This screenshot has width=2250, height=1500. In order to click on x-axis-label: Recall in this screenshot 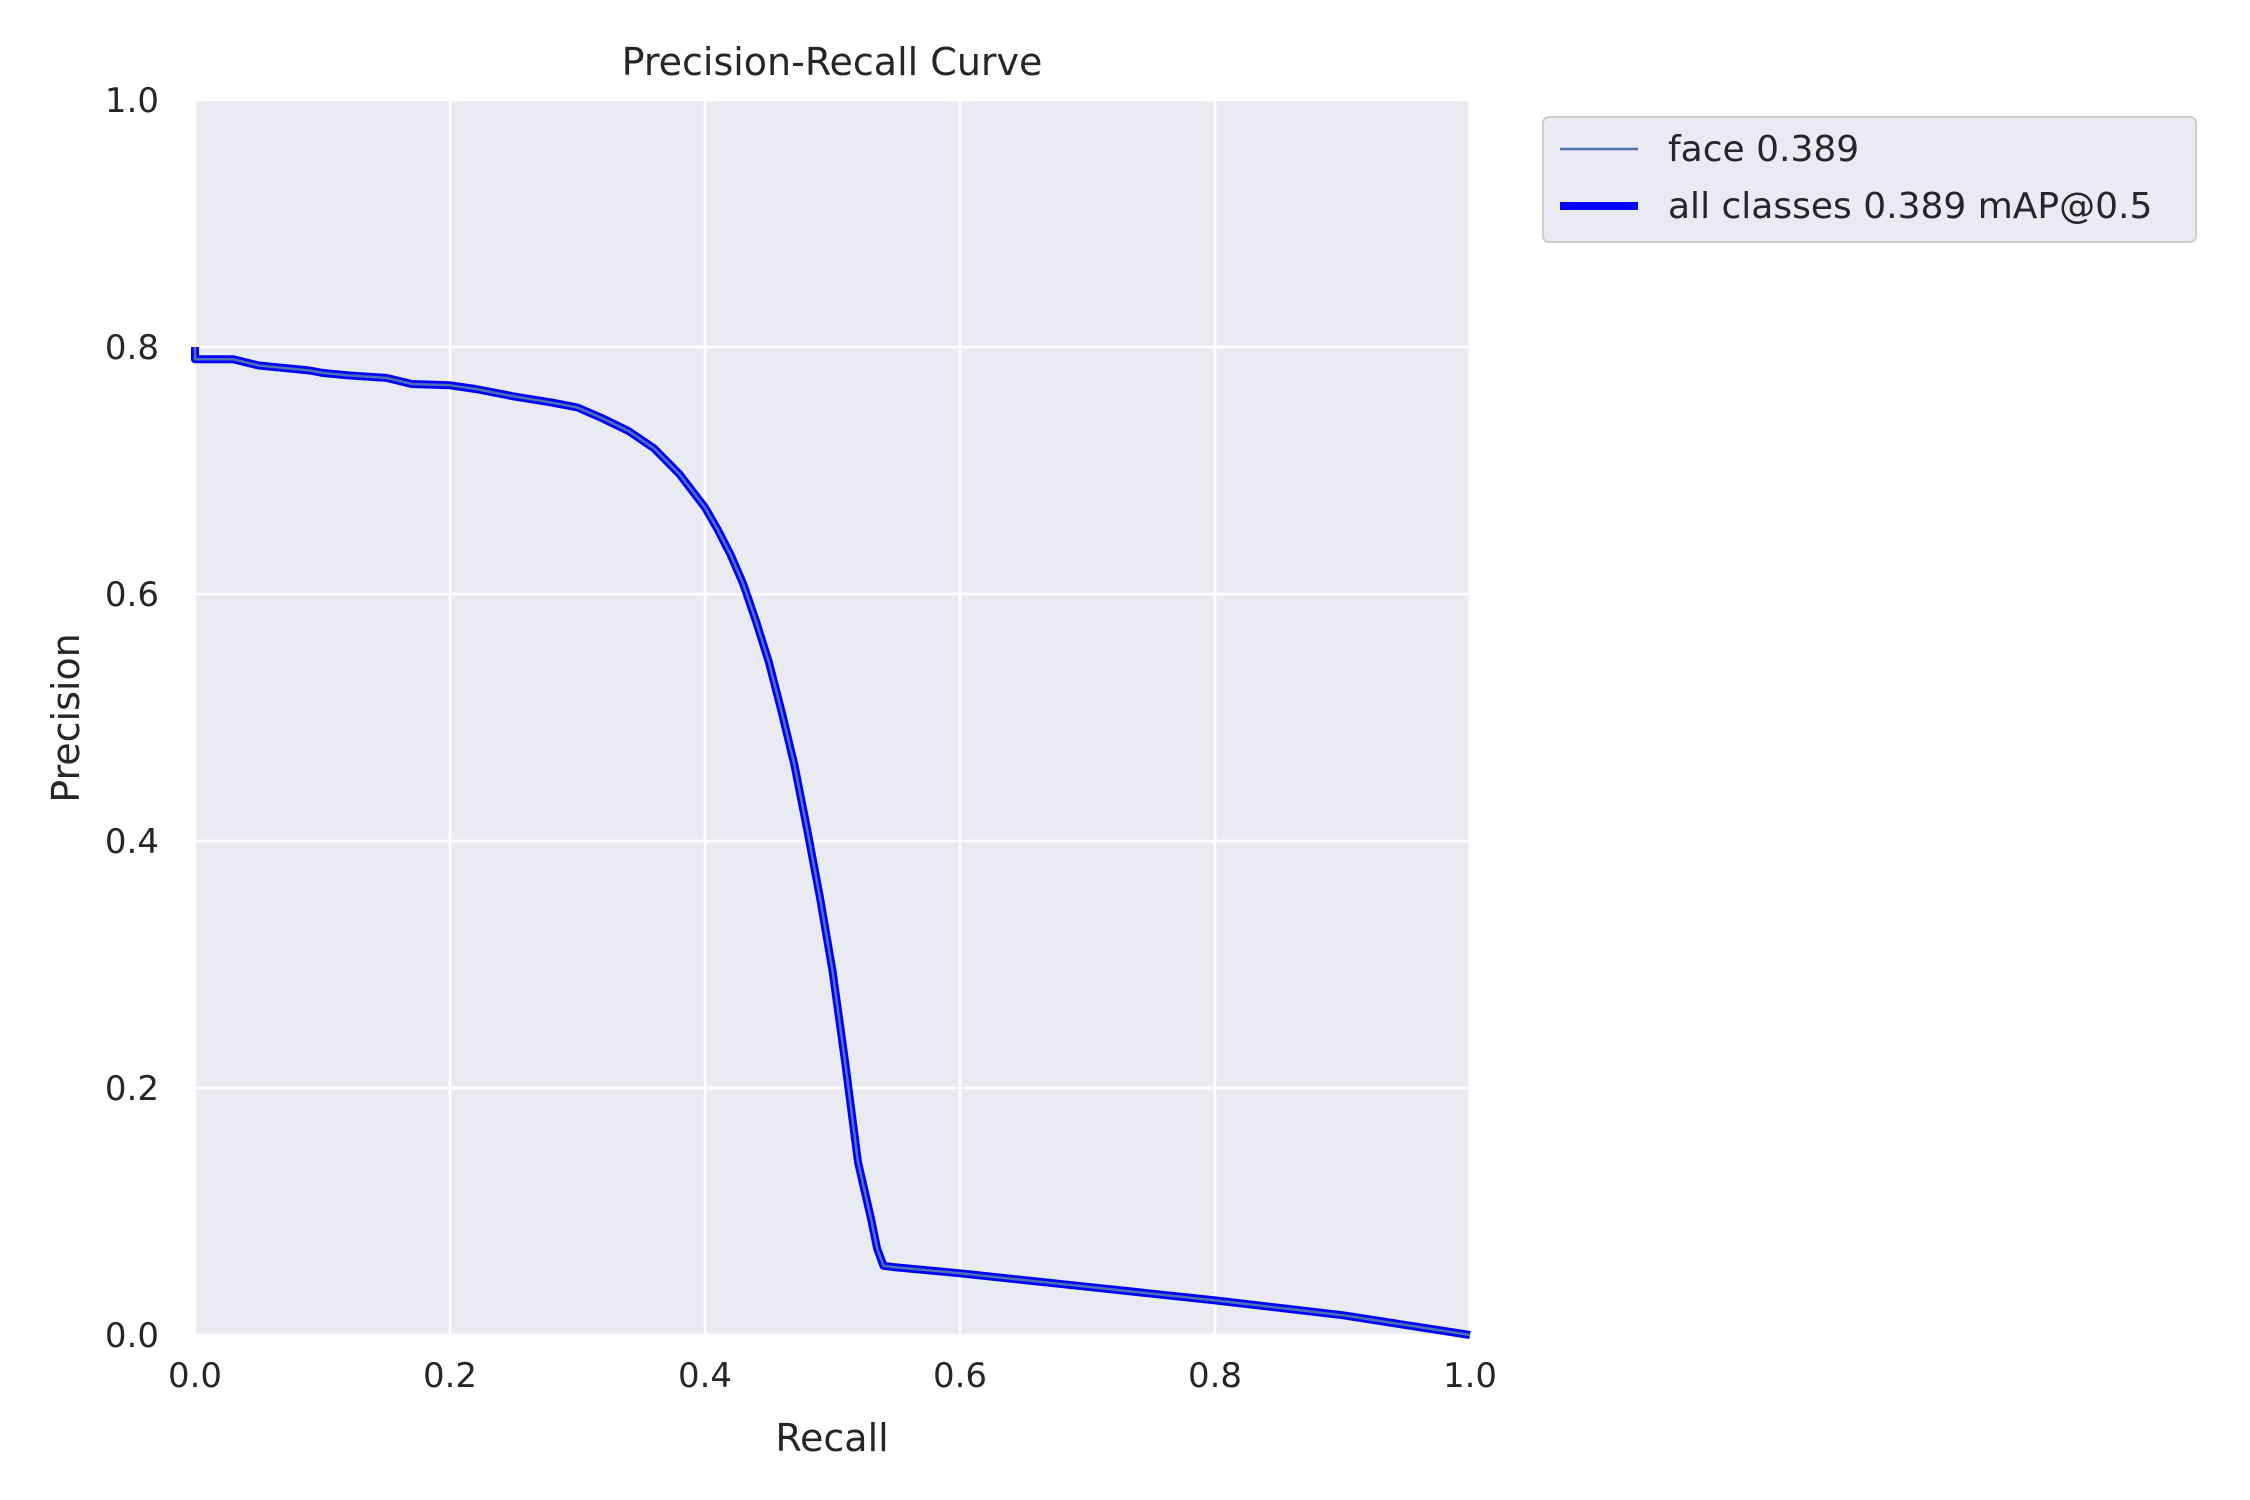, I will do `click(831, 1438)`.